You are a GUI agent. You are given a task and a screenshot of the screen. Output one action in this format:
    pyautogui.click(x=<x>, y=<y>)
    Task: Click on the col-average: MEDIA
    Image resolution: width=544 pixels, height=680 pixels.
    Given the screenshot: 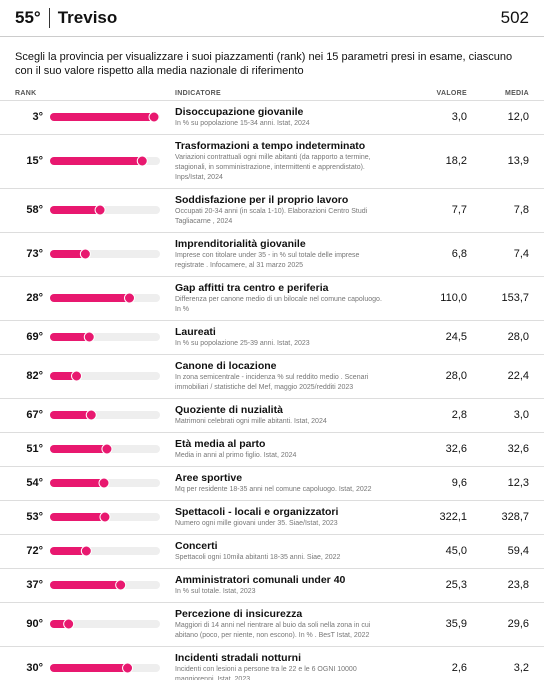 What is the action you would take?
    pyautogui.click(x=516, y=93)
    